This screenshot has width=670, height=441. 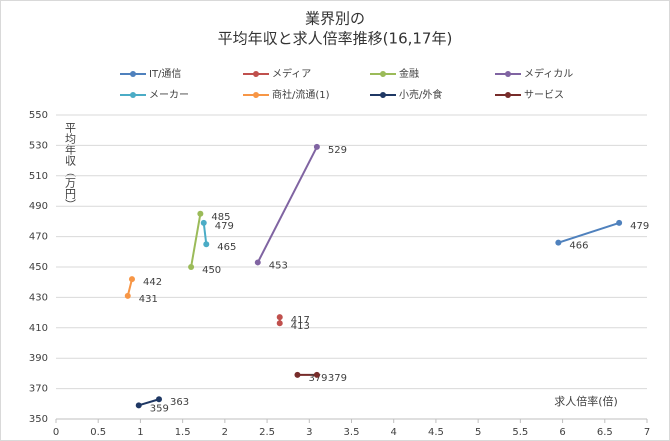 I want to click on y-tick-label: 550, so click(x=38, y=115).